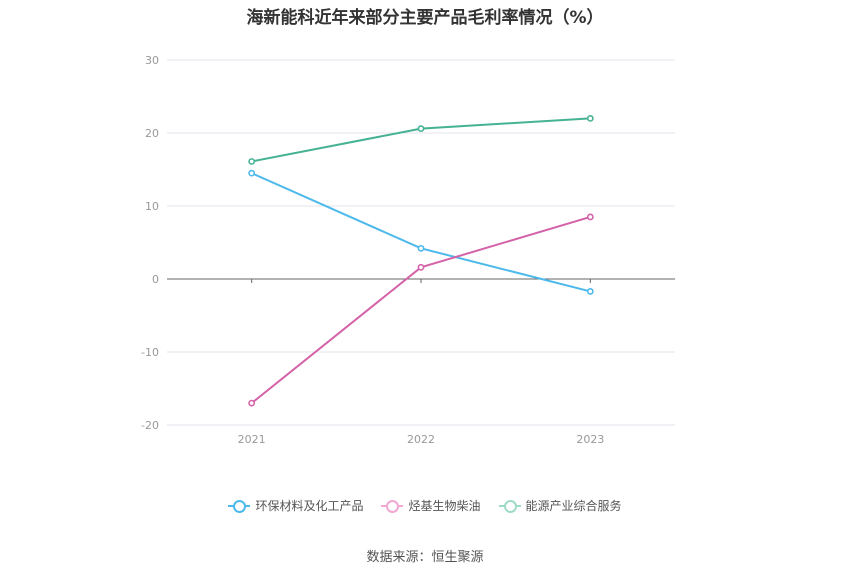  What do you see at coordinates (425, 18) in the screenshot?
I see `chart-title: 海新能科近年来部分主要产品毛利率情况（%）` at bounding box center [425, 18].